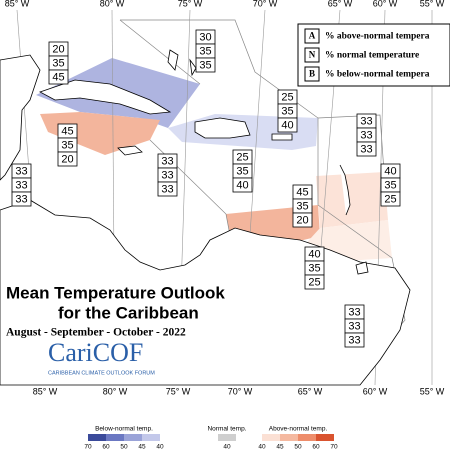  What do you see at coordinates (130, 150) in the screenshot?
I see `jamaica` at bounding box center [130, 150].